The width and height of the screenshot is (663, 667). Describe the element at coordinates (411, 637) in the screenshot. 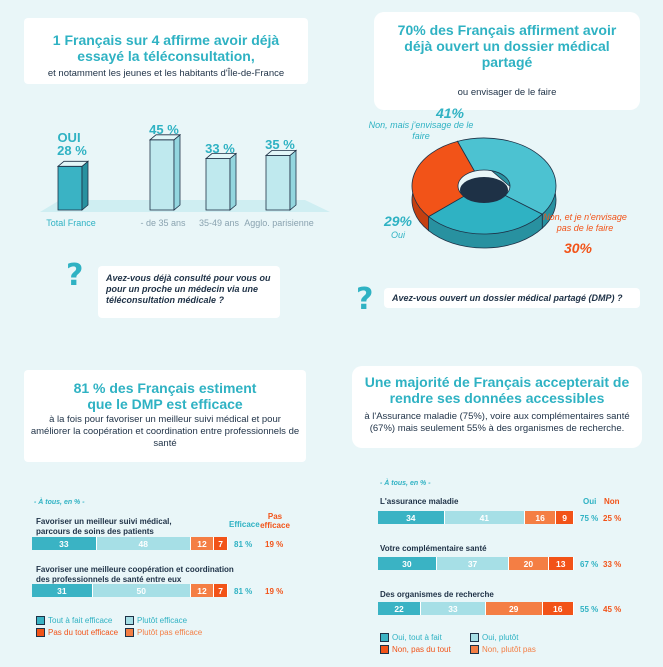

I see `panel4-legend-0: Oui, tout à fait` at that location.